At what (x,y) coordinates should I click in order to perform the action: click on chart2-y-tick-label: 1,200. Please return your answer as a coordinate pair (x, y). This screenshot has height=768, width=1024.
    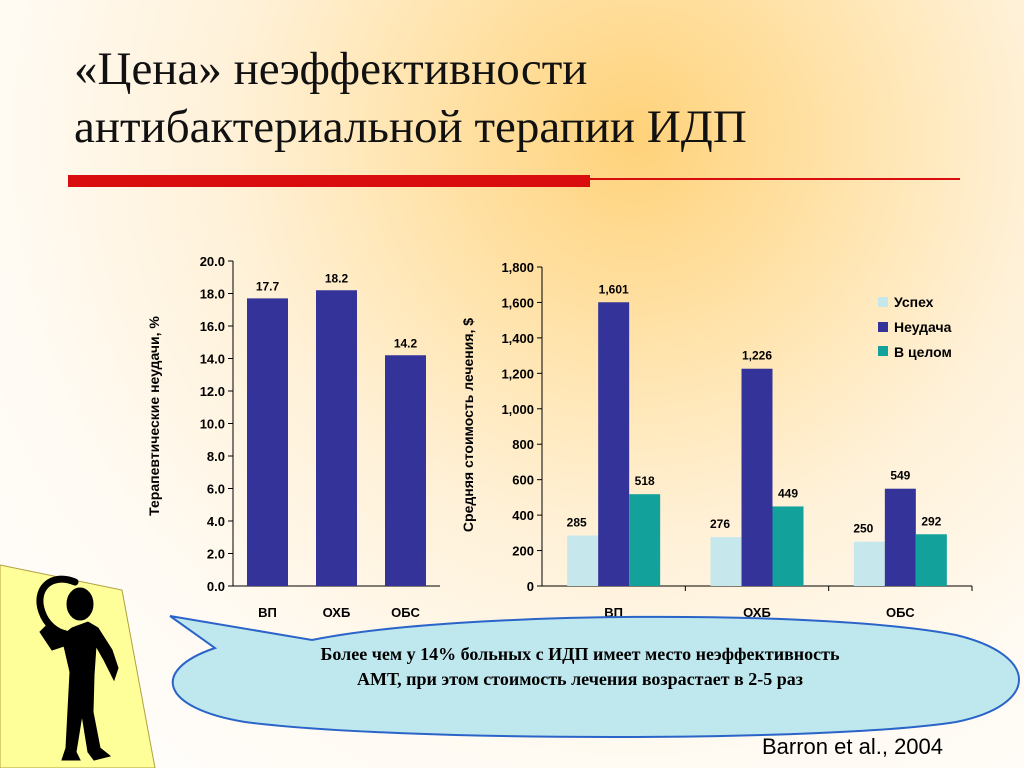
    Looking at the image, I should click on (517, 373).